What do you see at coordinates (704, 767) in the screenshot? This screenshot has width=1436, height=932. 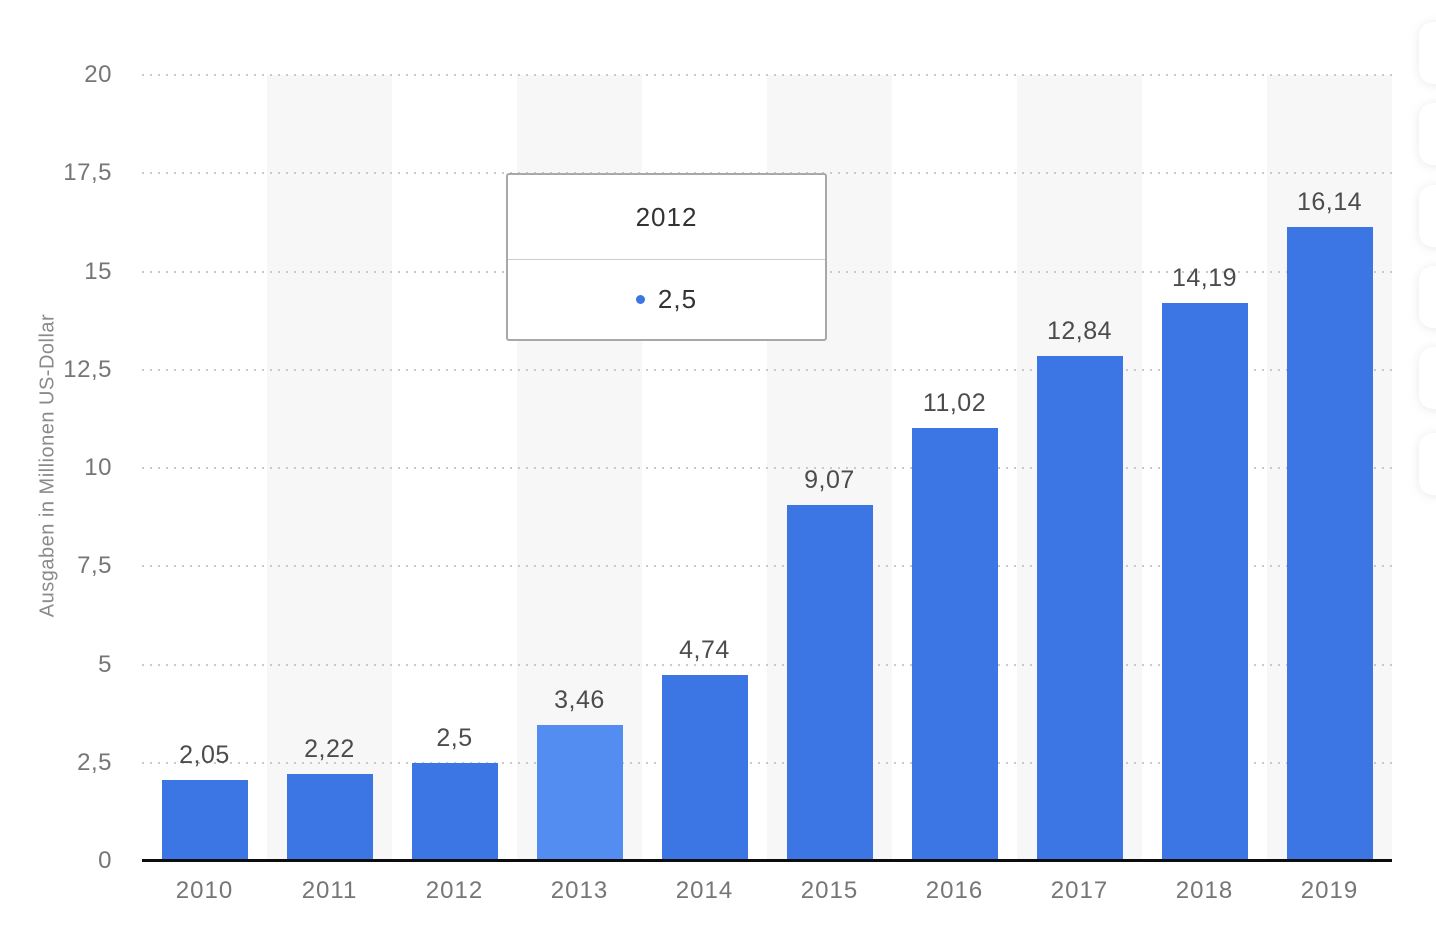 I see `bar-2014` at bounding box center [704, 767].